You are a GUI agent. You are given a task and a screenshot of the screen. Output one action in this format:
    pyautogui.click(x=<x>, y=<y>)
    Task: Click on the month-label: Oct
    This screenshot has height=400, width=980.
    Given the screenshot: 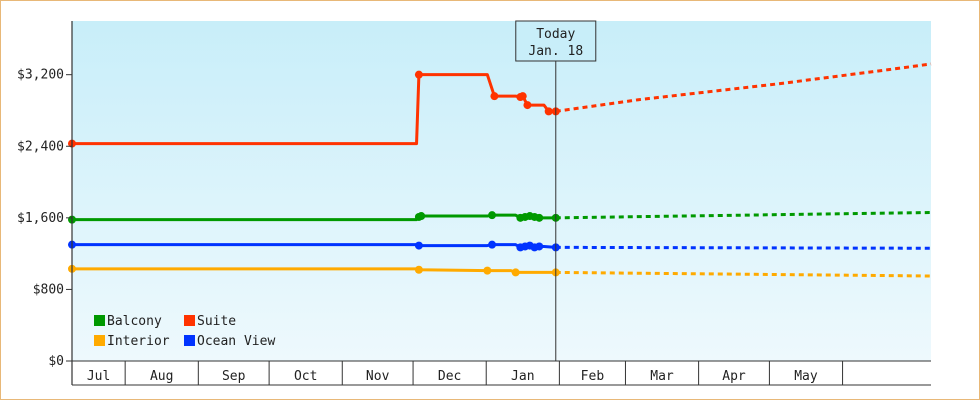 What is the action you would take?
    pyautogui.click(x=305, y=376)
    